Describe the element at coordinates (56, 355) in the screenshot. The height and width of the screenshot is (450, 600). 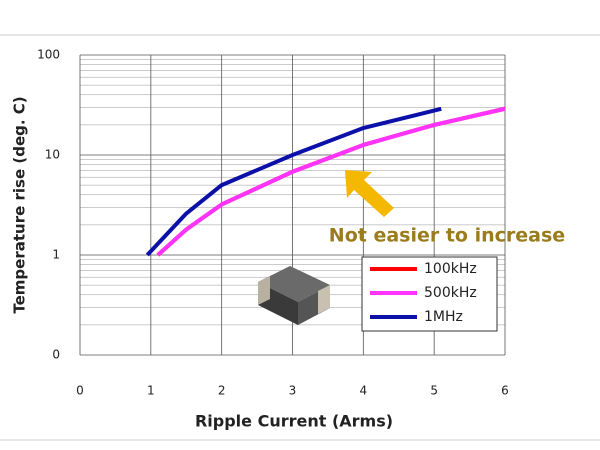
I see `y-tick-label: 0` at that location.